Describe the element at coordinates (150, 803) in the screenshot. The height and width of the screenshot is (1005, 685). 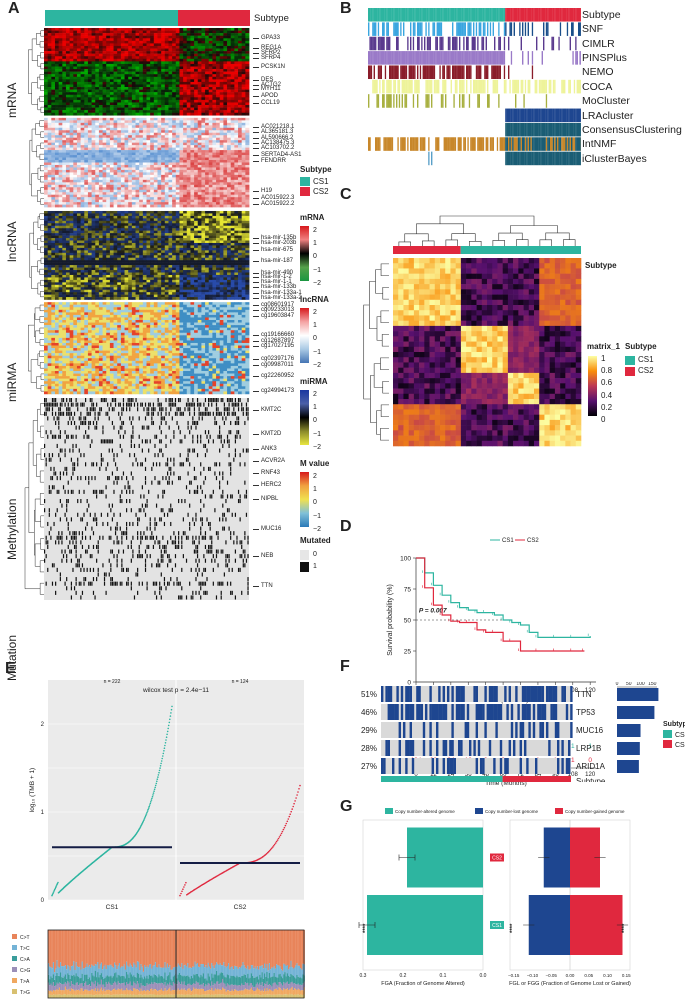
I see `tmb-point` at that location.